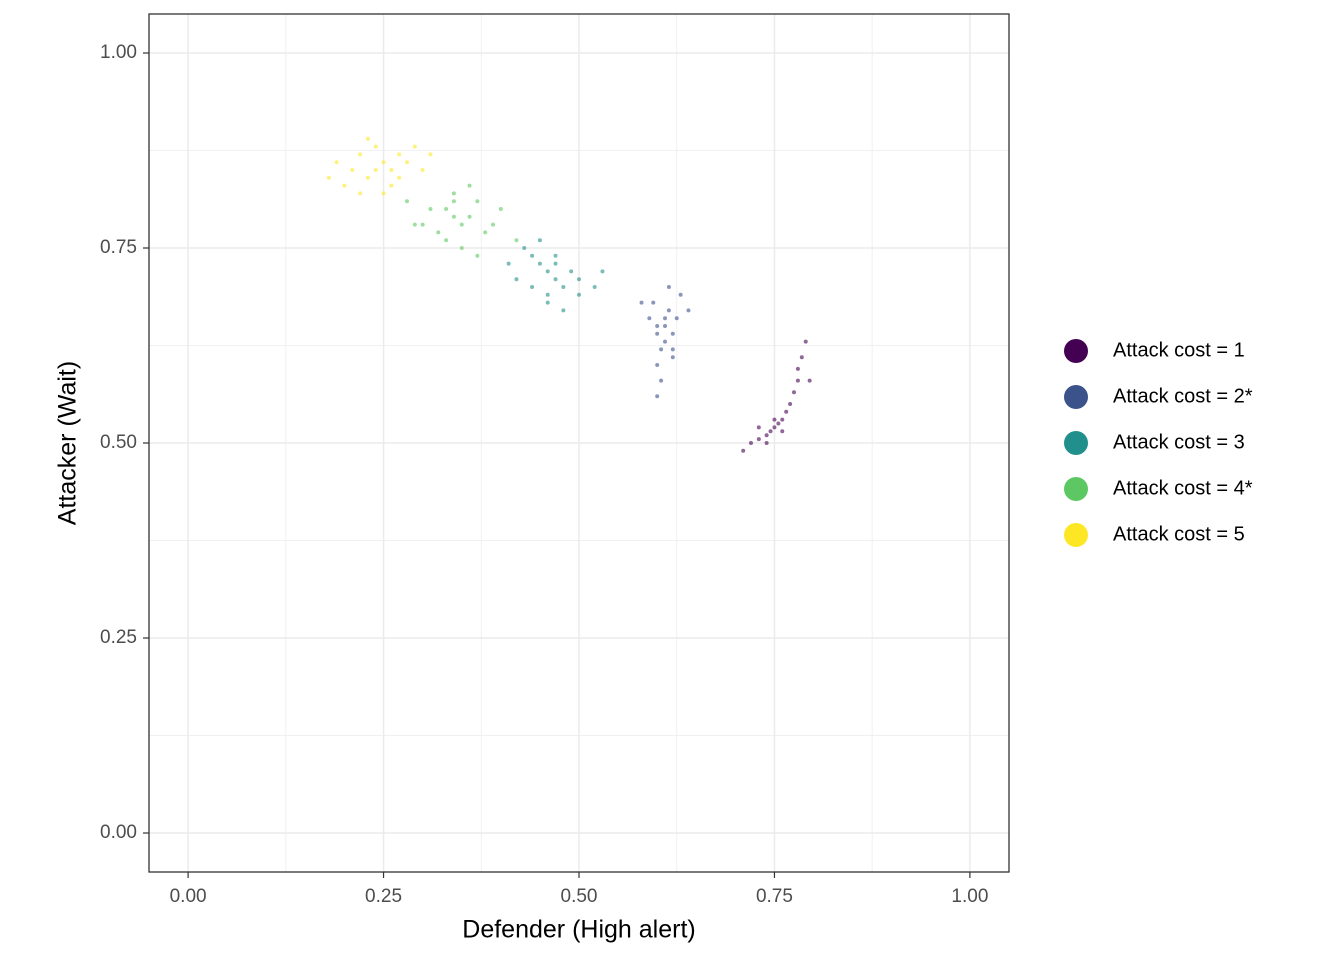 This screenshot has height=960, width=1344. What do you see at coordinates (1183, 396) in the screenshot?
I see `legend-label: Attack cost = 2*` at bounding box center [1183, 396].